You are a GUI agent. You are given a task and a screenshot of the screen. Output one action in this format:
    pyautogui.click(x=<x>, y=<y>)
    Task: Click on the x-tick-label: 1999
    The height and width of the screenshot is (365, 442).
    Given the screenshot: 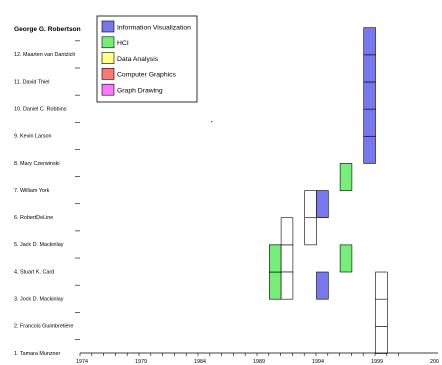 What is the action you would take?
    pyautogui.click(x=377, y=362)
    